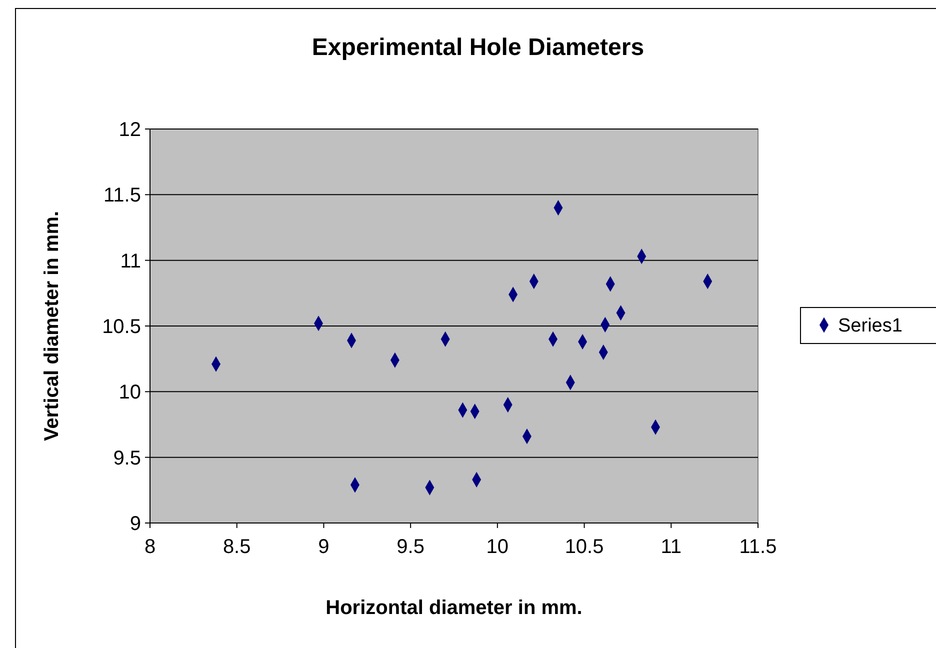 The width and height of the screenshot is (936, 648). I want to click on x-tick-label: 8, so click(150, 547).